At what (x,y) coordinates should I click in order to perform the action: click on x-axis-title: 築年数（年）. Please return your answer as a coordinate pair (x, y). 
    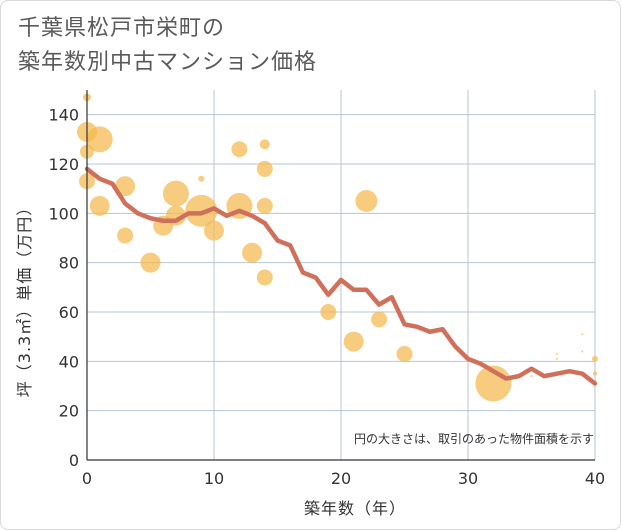
    Looking at the image, I should click on (355, 508).